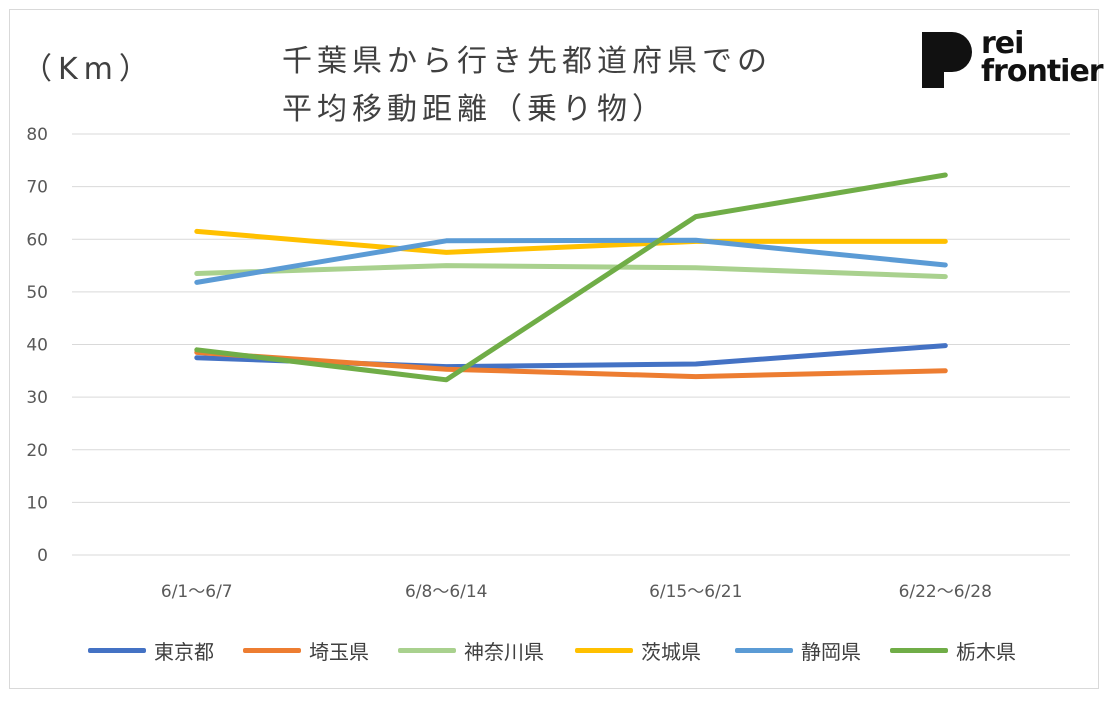 Image resolution: width=1114 pixels, height=703 pixels. What do you see at coordinates (557, 650) in the screenshot?
I see `legend: 東京都 埼玉県 神奈川県 茨城県 静岡県 栃木県` at bounding box center [557, 650].